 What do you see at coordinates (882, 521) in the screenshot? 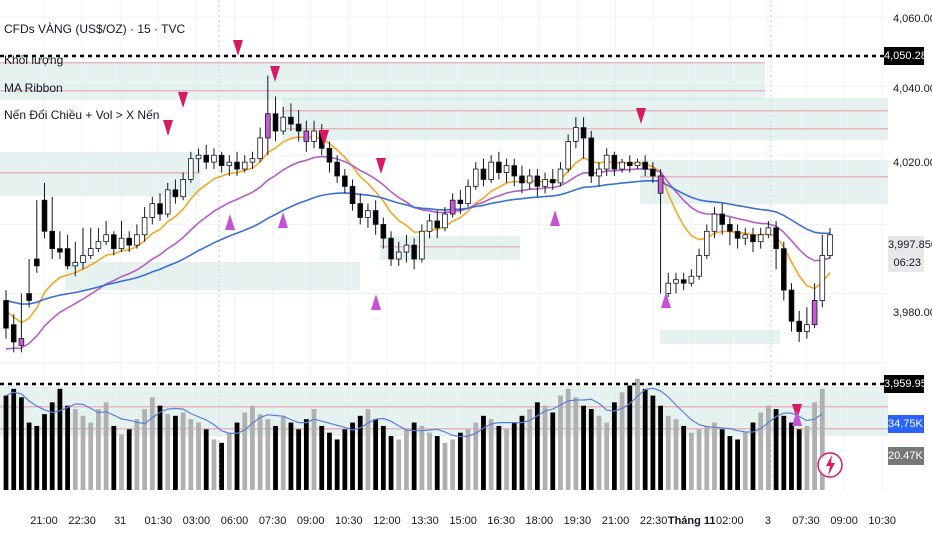
I see `time-label: 10:30` at bounding box center [882, 521].